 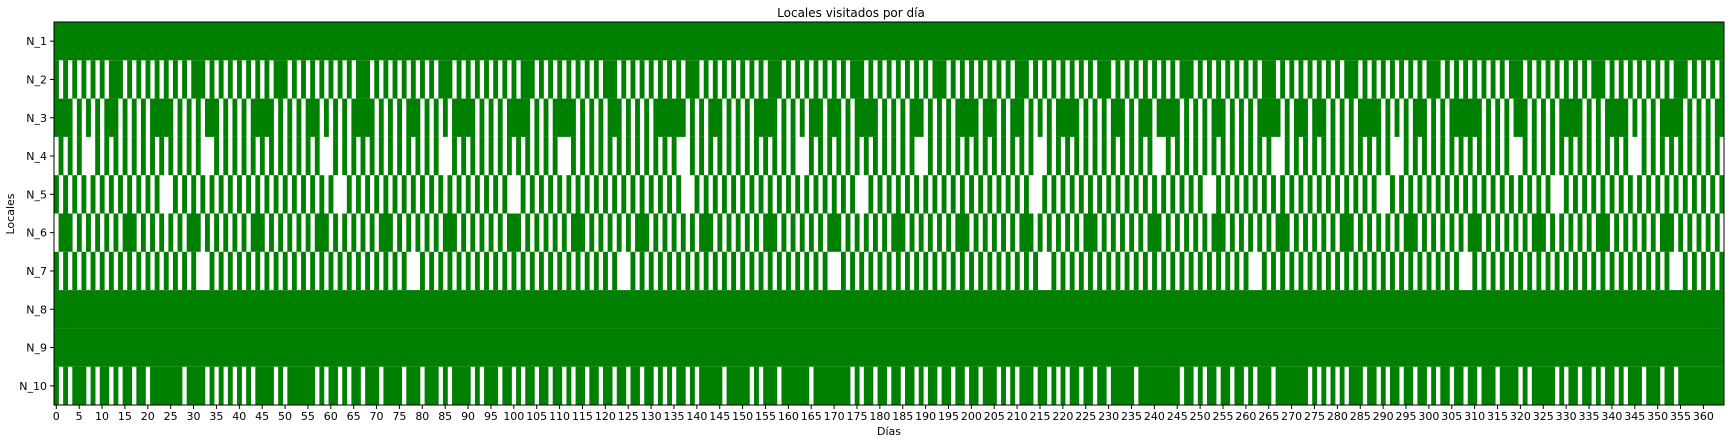 I want to click on x-tick-label: 275, so click(x=1314, y=416).